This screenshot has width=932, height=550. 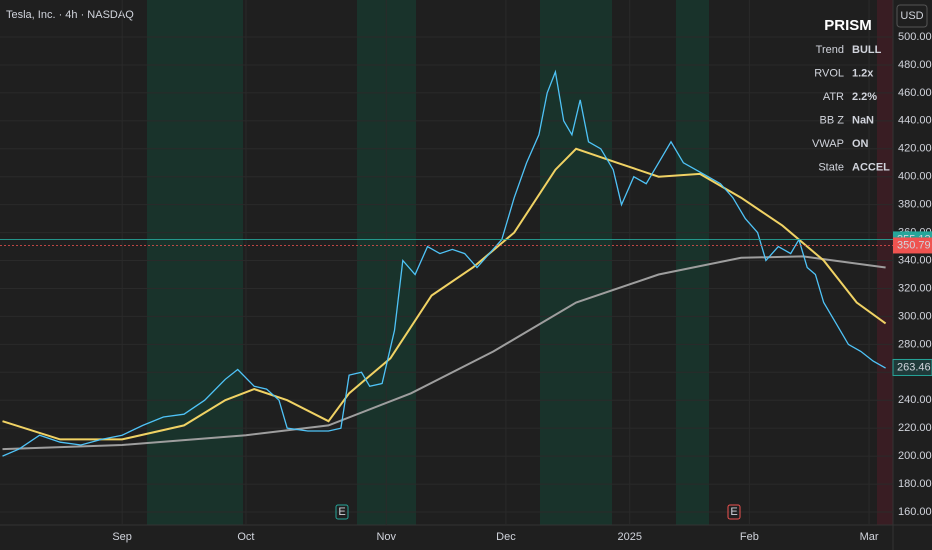 I want to click on y-tick-label: 320.00, so click(x=915, y=288).